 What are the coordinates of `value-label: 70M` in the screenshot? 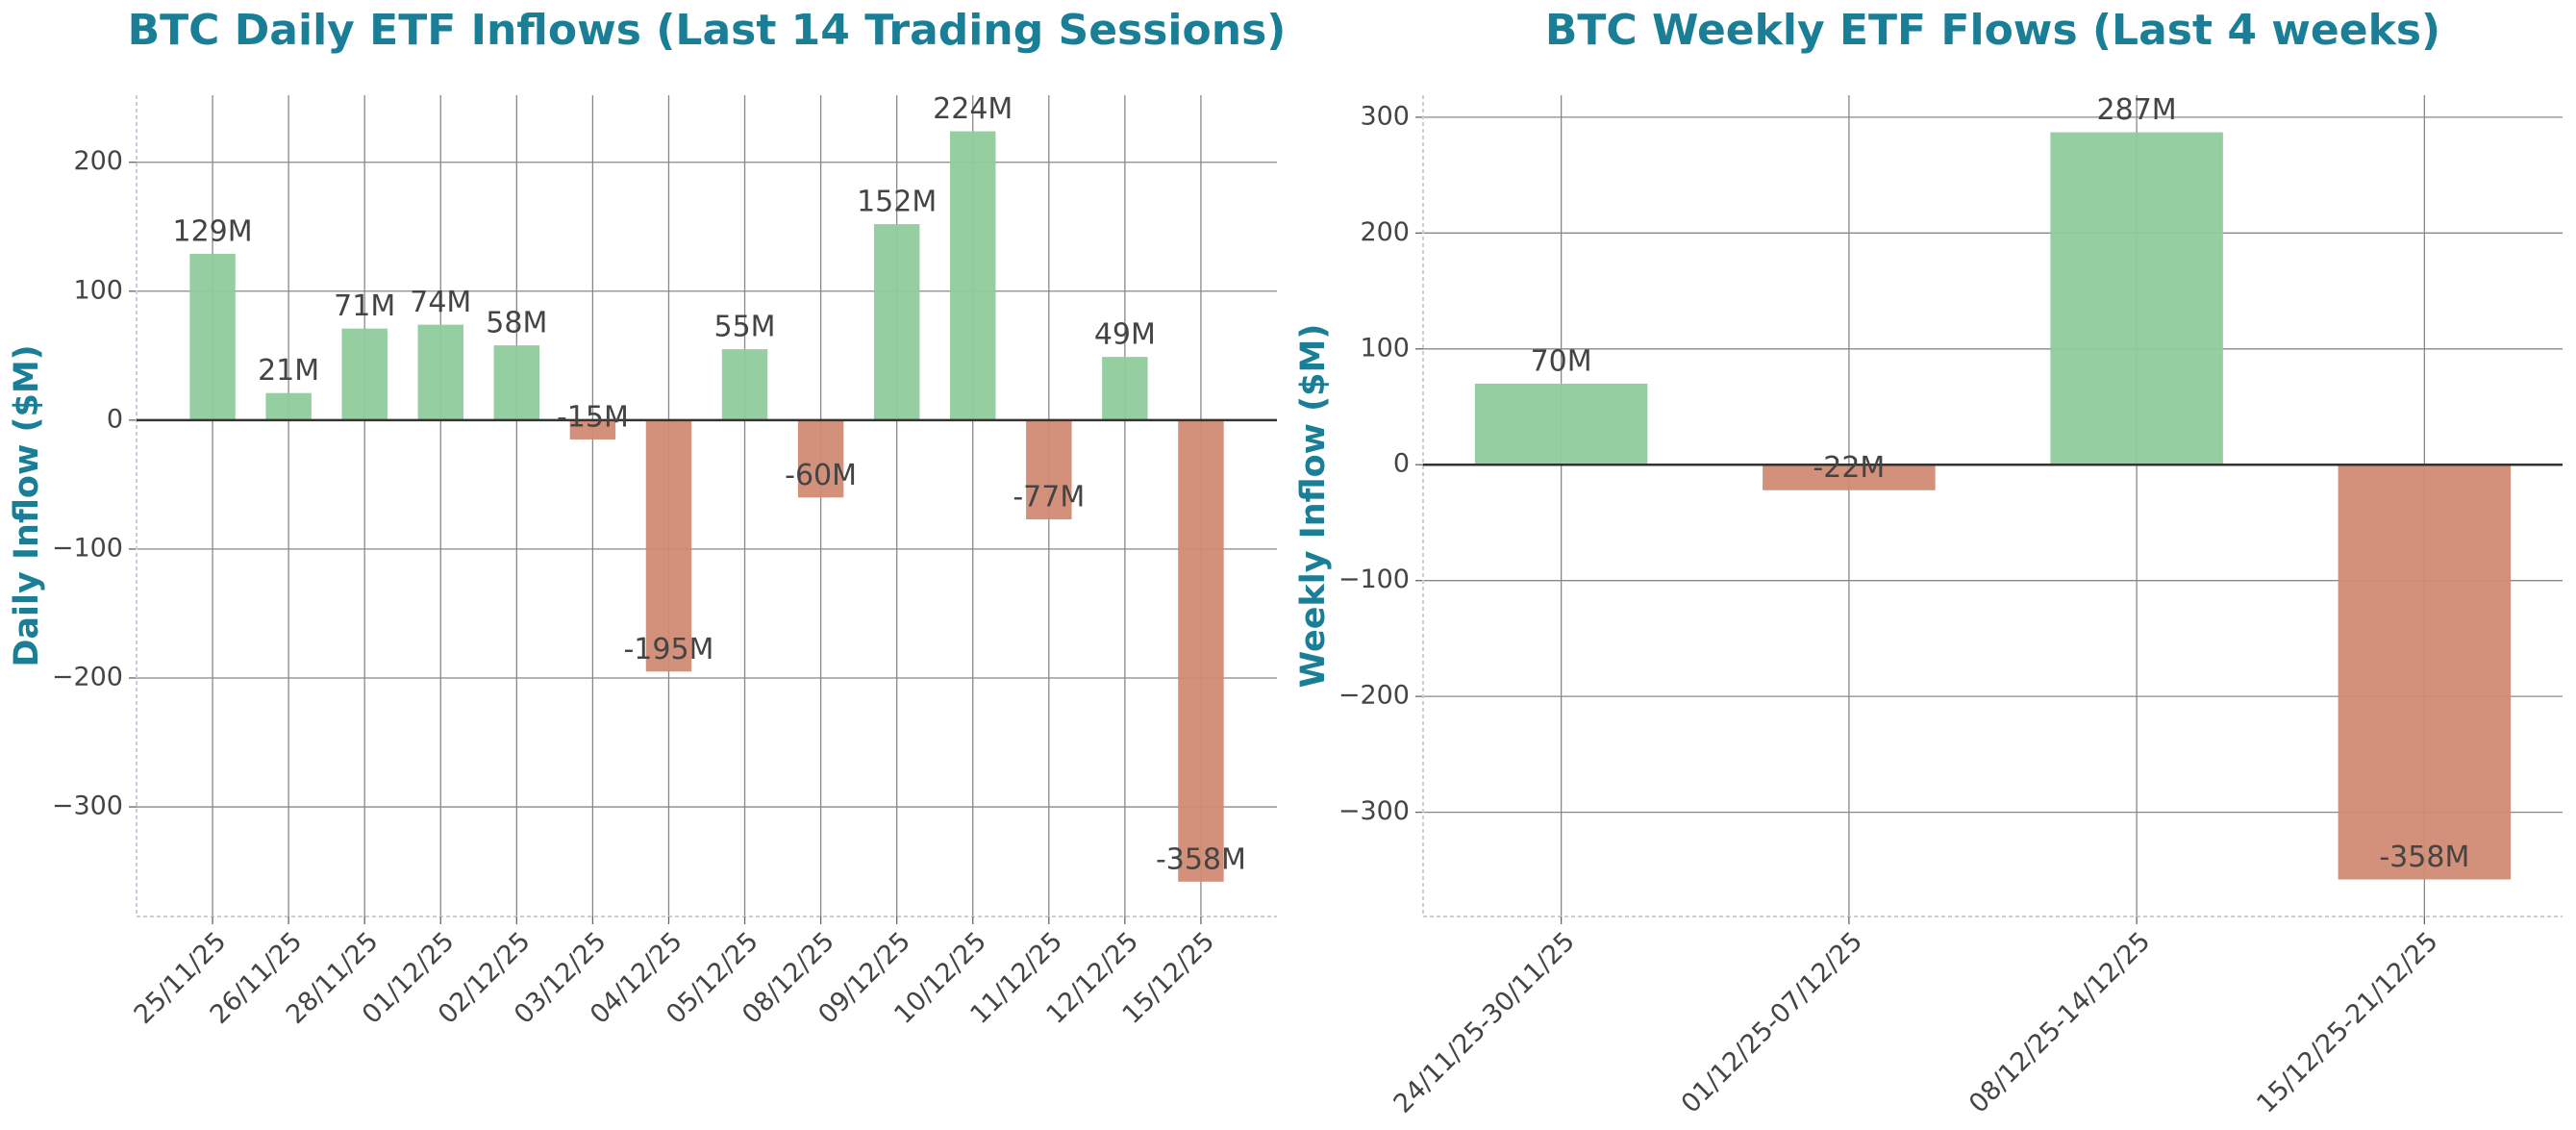 It's located at (1561, 361).